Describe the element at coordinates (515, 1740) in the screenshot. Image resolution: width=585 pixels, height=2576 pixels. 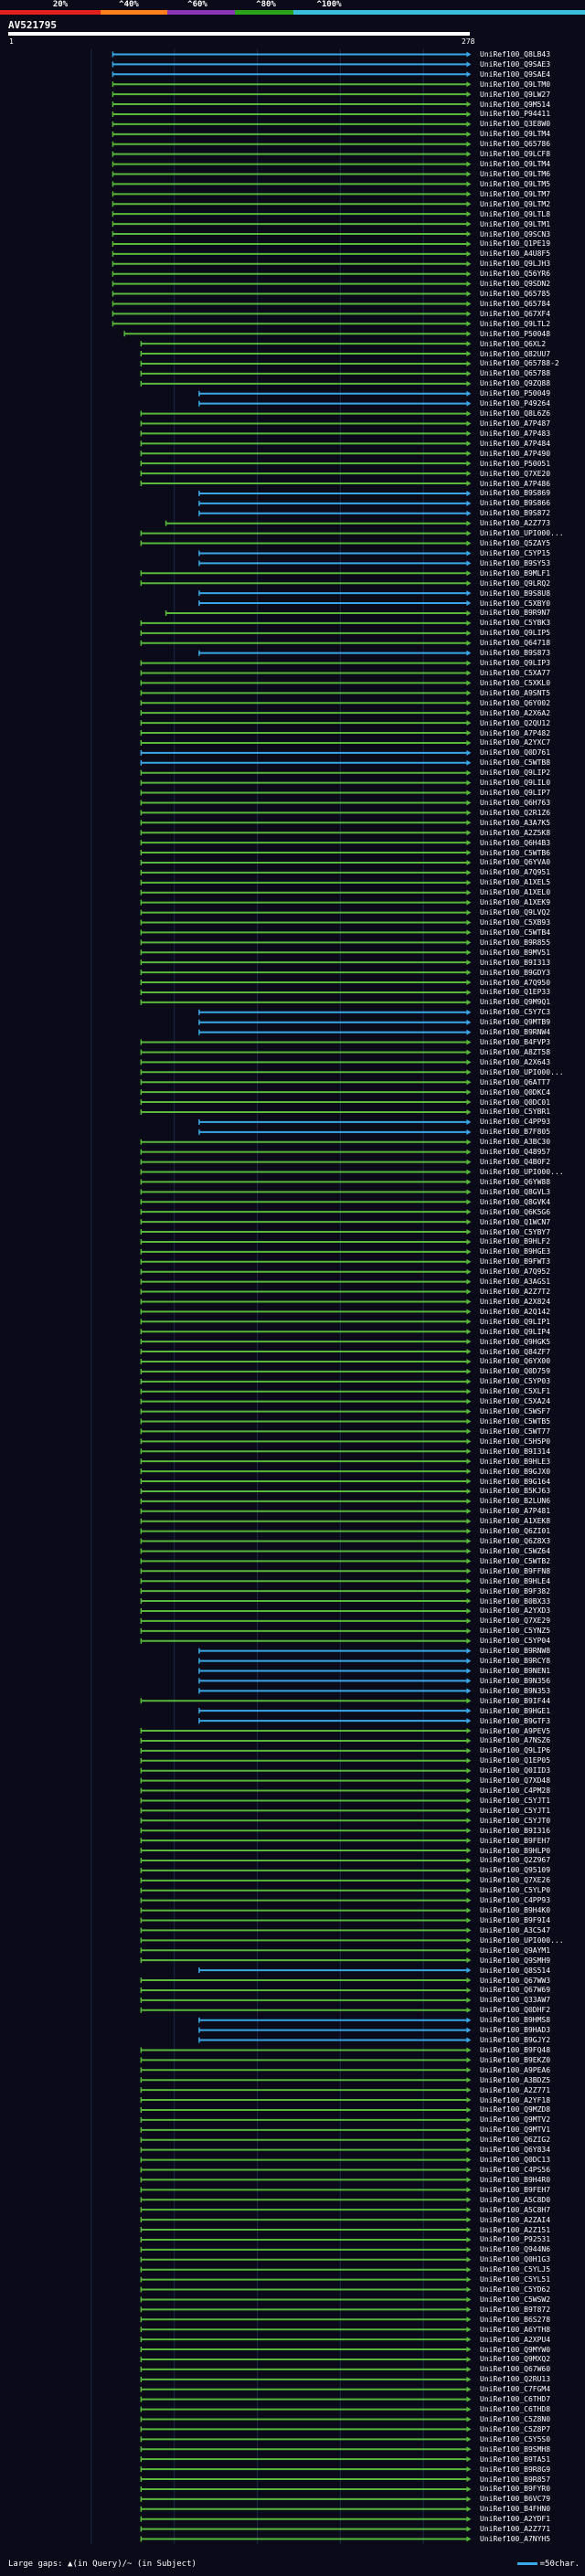
I see `hit-label: UniRef100_A7NSZ6` at that location.